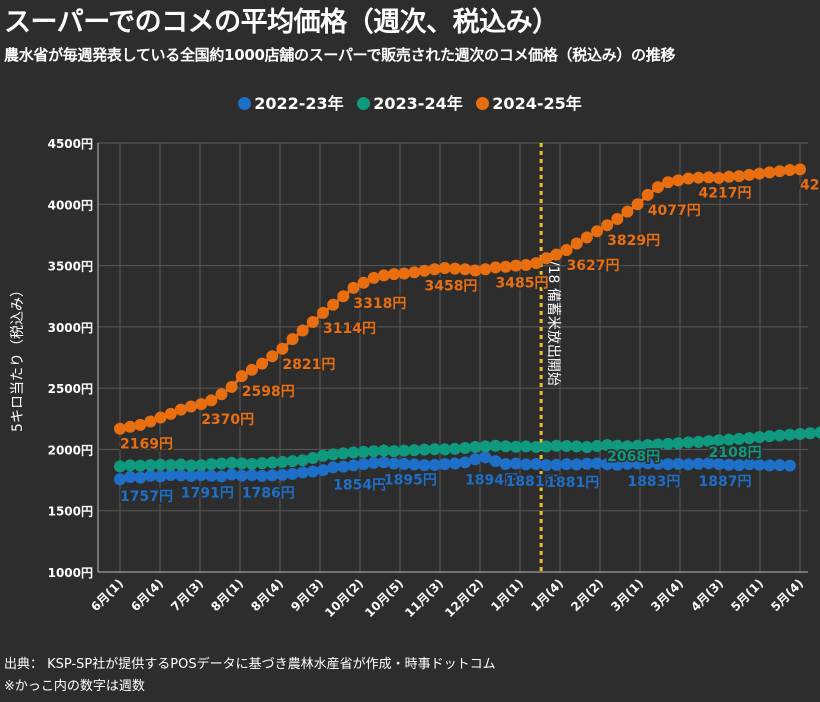 This screenshot has width=820, height=702. What do you see at coordinates (299, 103) in the screenshot?
I see `legend-label: 2022-23年` at bounding box center [299, 103].